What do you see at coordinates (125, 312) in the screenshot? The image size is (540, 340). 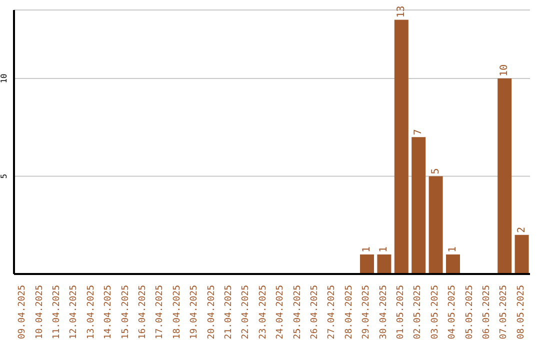 I see `x-tick-label: 15.04.2025` at bounding box center [125, 312].